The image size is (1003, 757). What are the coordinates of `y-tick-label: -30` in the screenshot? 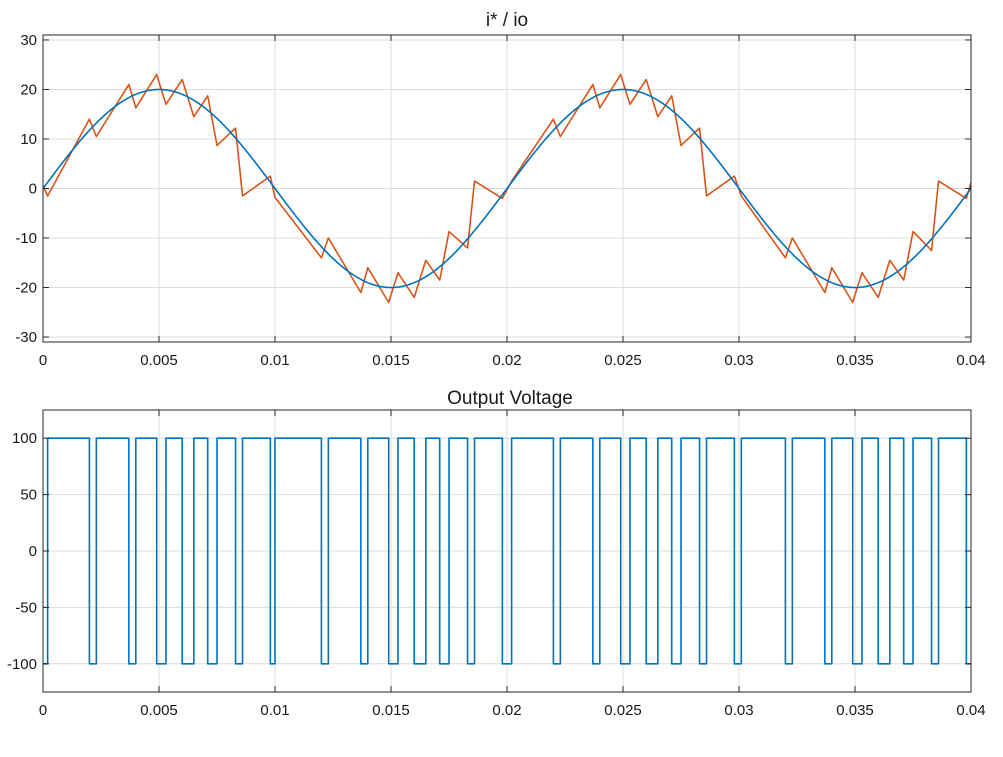 It's located at (26, 337).